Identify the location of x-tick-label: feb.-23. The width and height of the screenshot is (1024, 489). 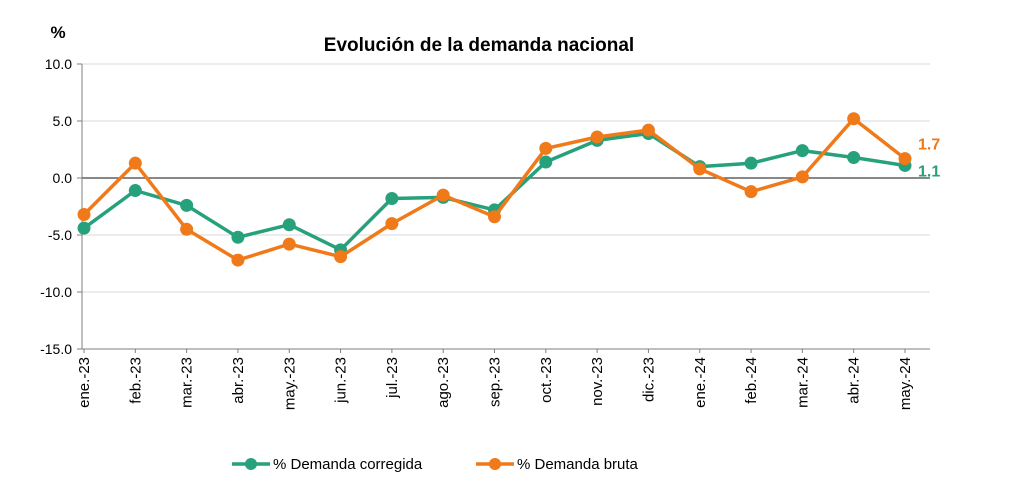
(135, 380).